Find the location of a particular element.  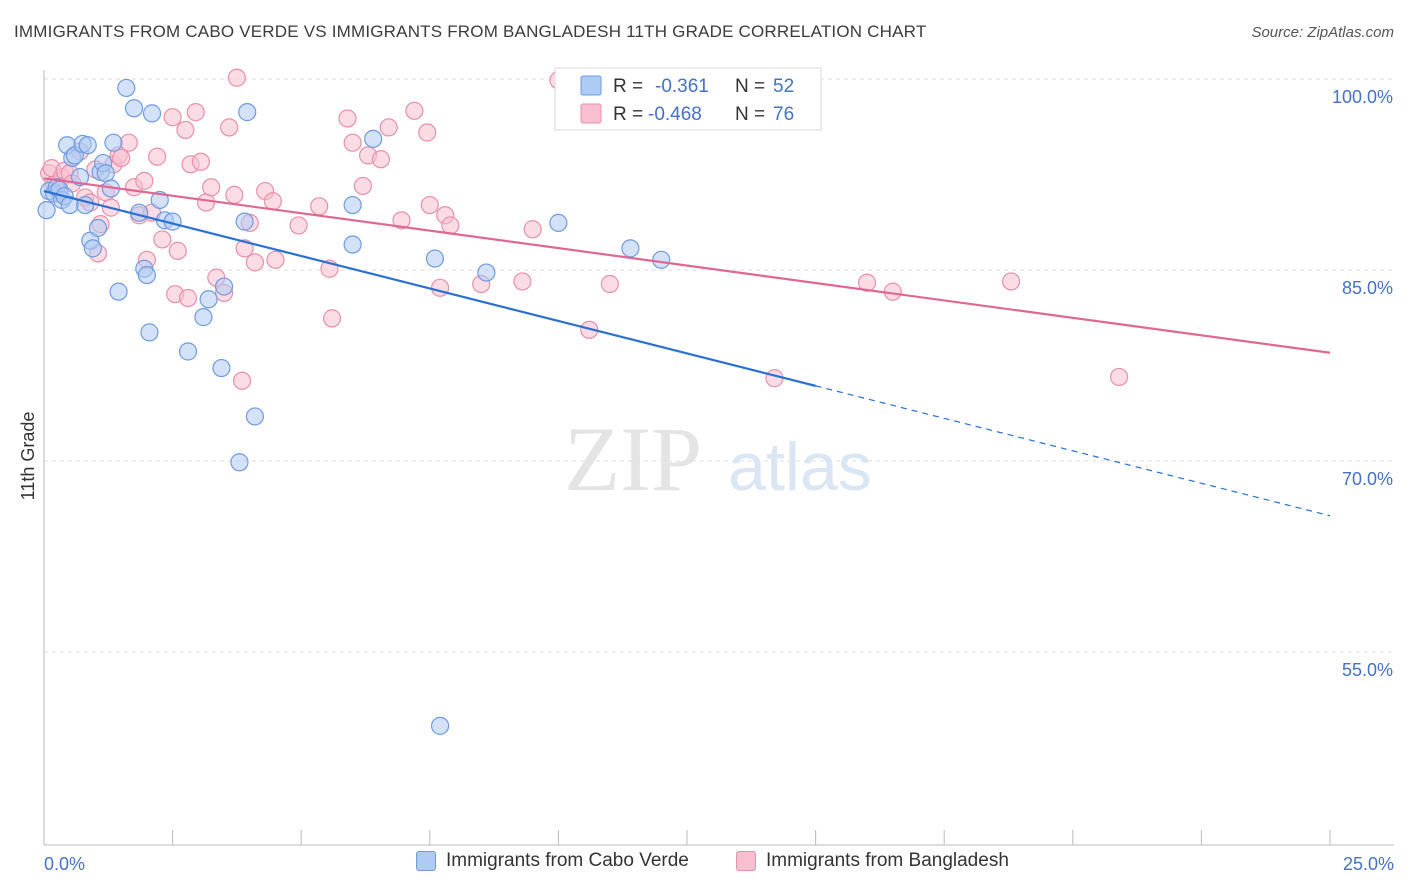

legend-item-bangladesh: Immigrants from Bangladesh is located at coordinates (872, 861).